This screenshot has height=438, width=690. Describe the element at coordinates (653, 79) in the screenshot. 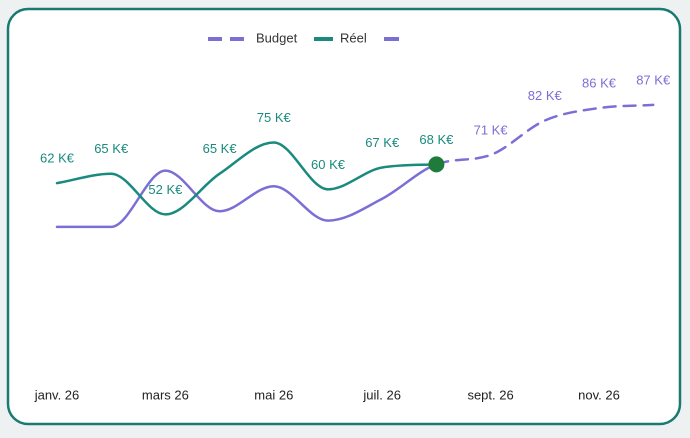

I see `data-label: 87 K€` at that location.